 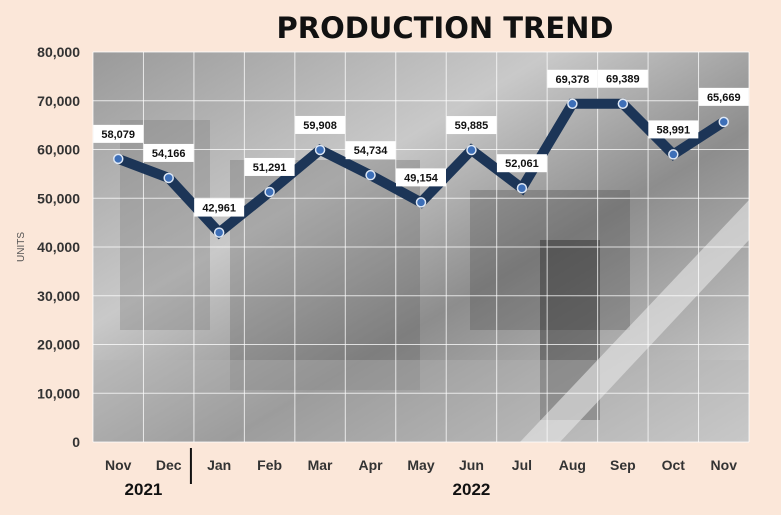 I want to click on data-label: 69,378, so click(x=573, y=80).